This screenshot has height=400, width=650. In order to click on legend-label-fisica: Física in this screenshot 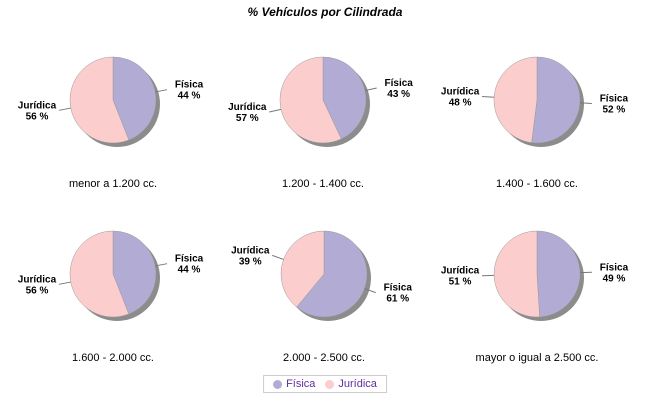, I will do `click(301, 384)`.